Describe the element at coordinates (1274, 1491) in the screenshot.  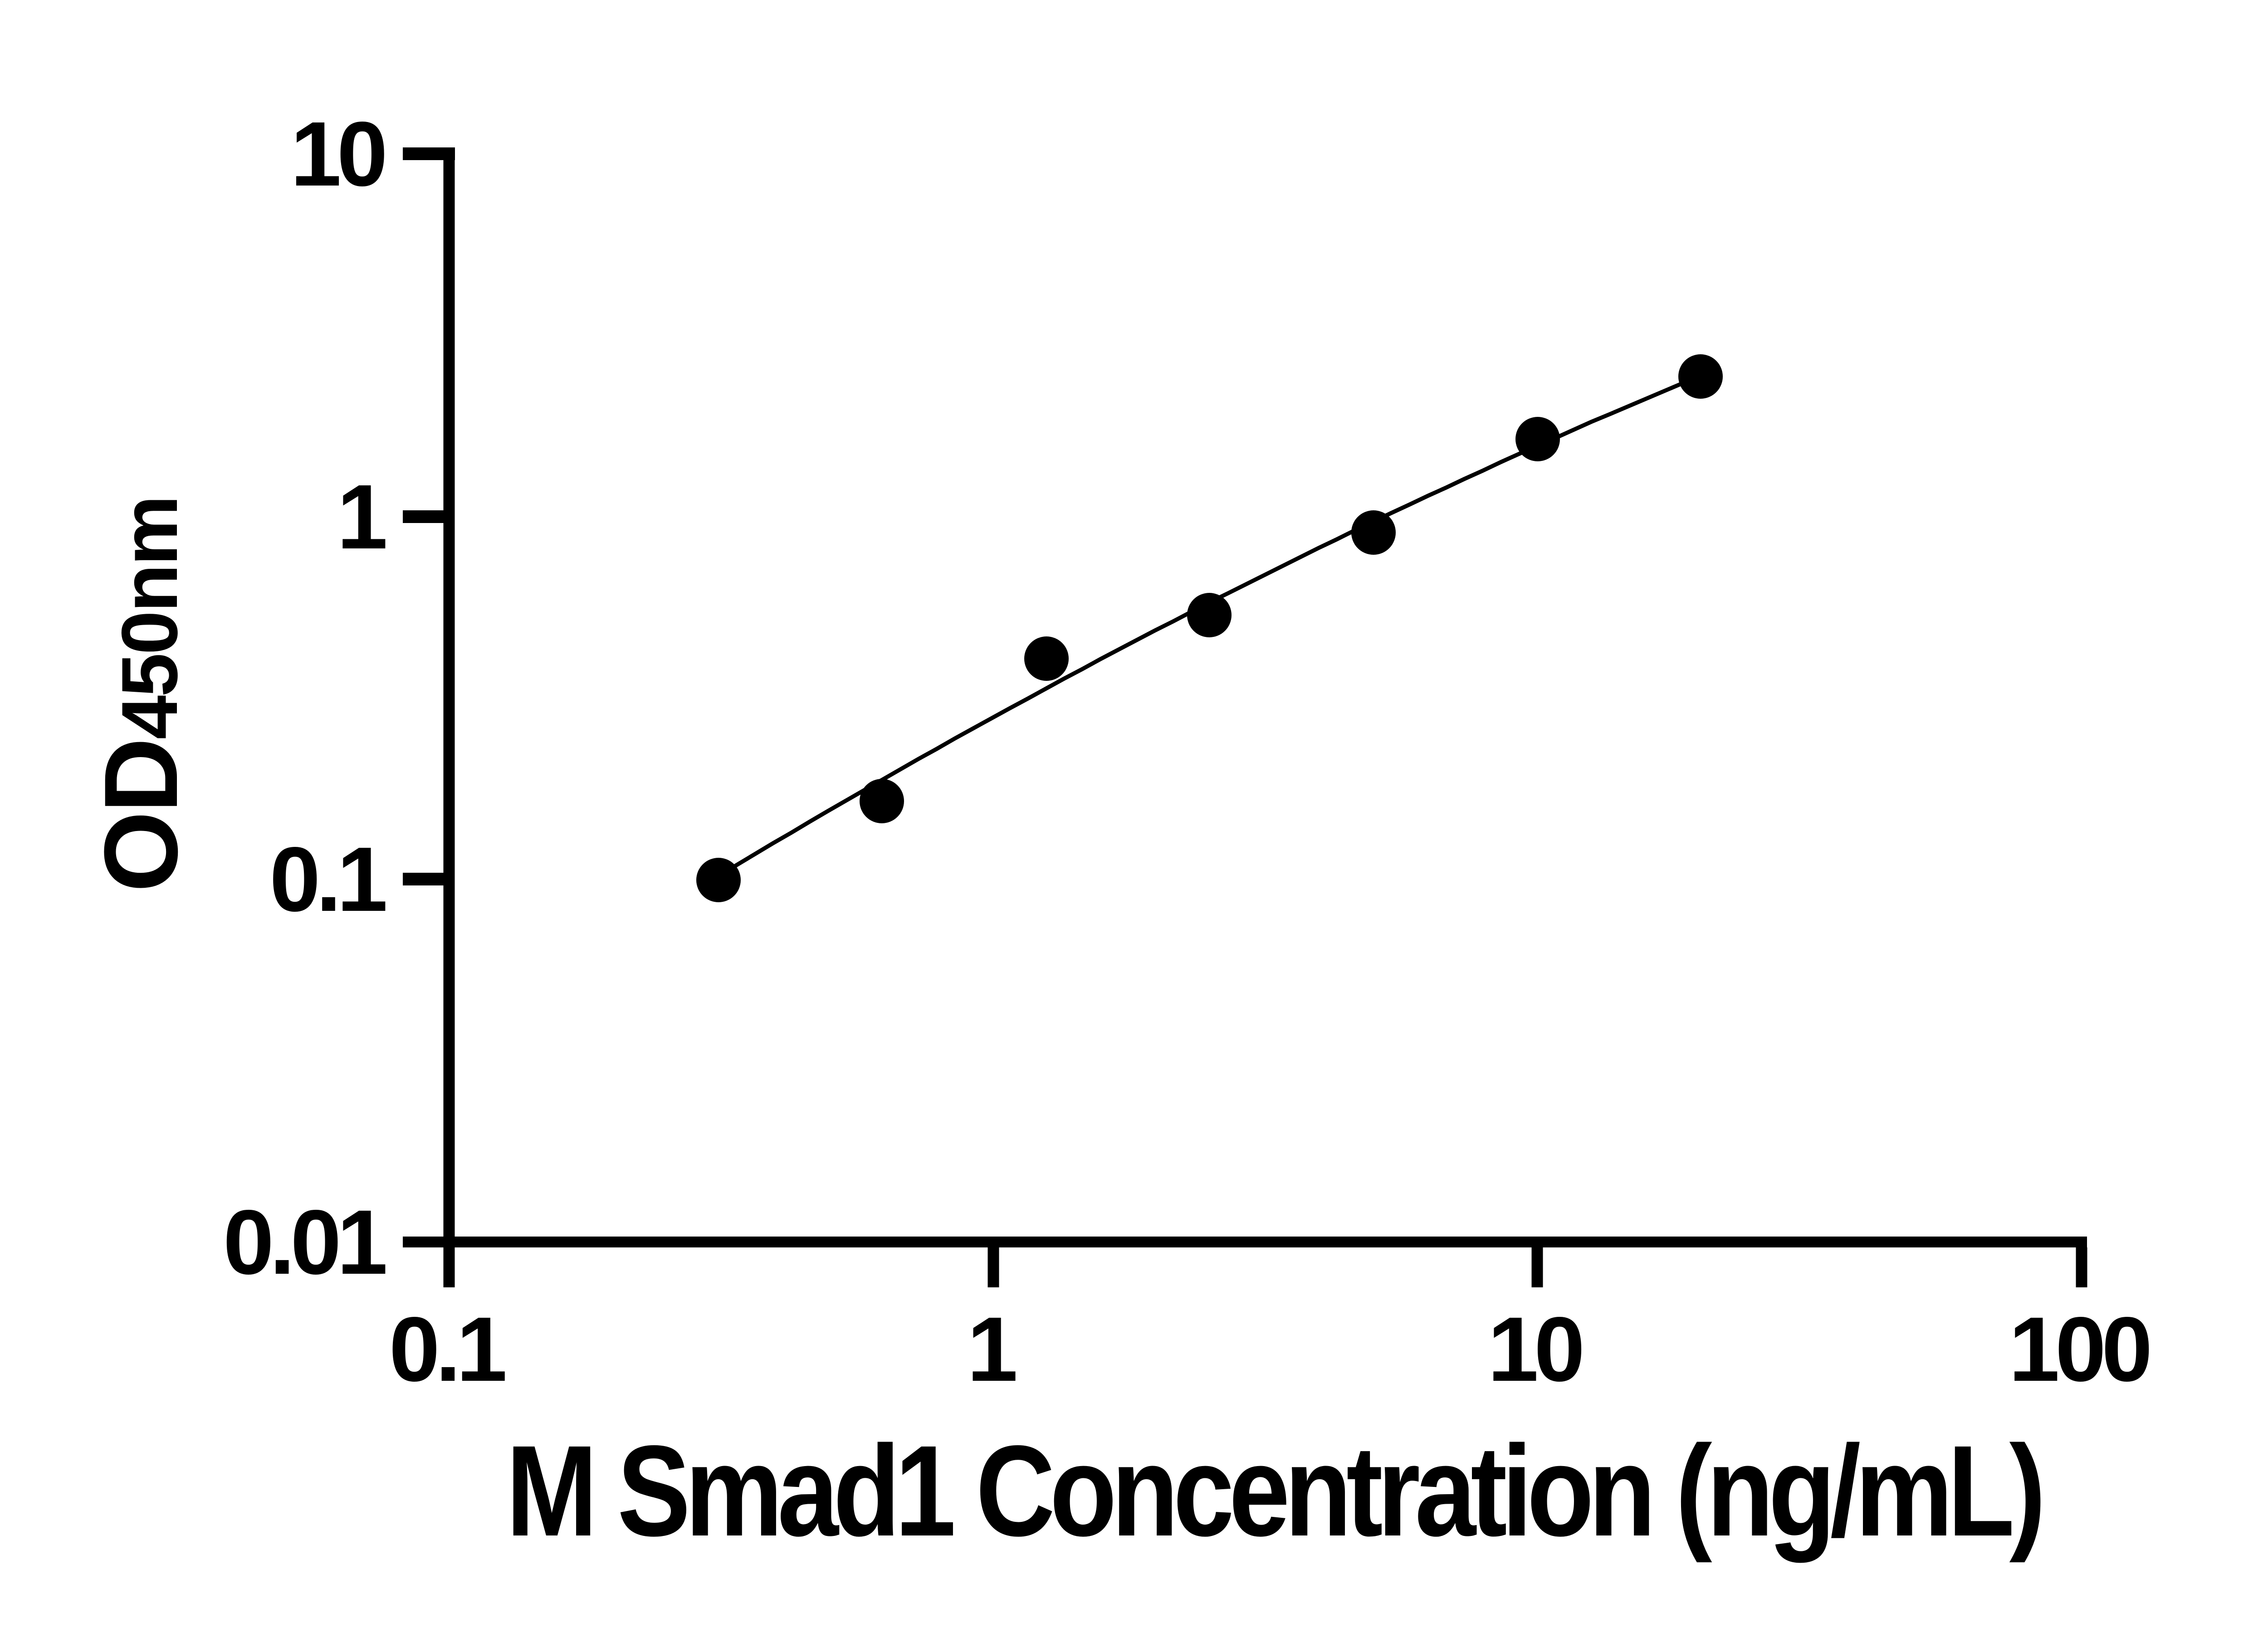
I see `svg-text: M Smad1 Concentration (ng/mL)` at that location.